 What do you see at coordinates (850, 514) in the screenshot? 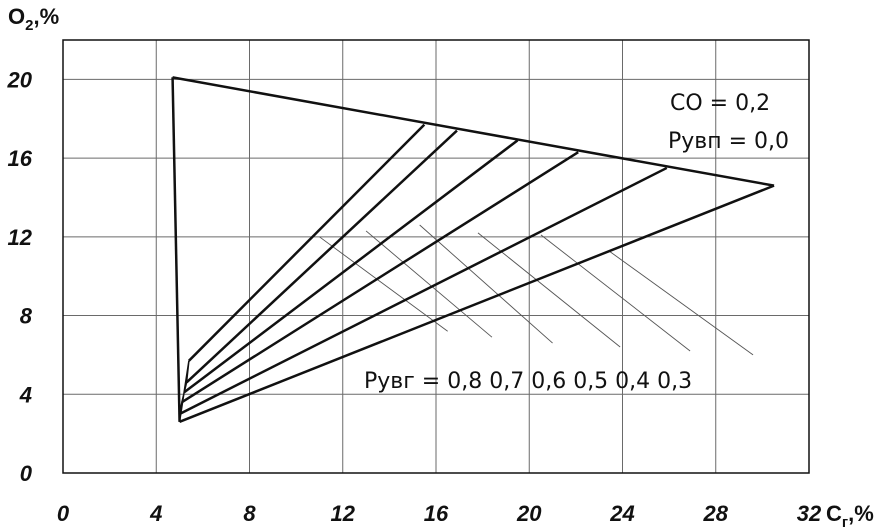
I see `x-axis-title: Cг,%` at bounding box center [850, 514].